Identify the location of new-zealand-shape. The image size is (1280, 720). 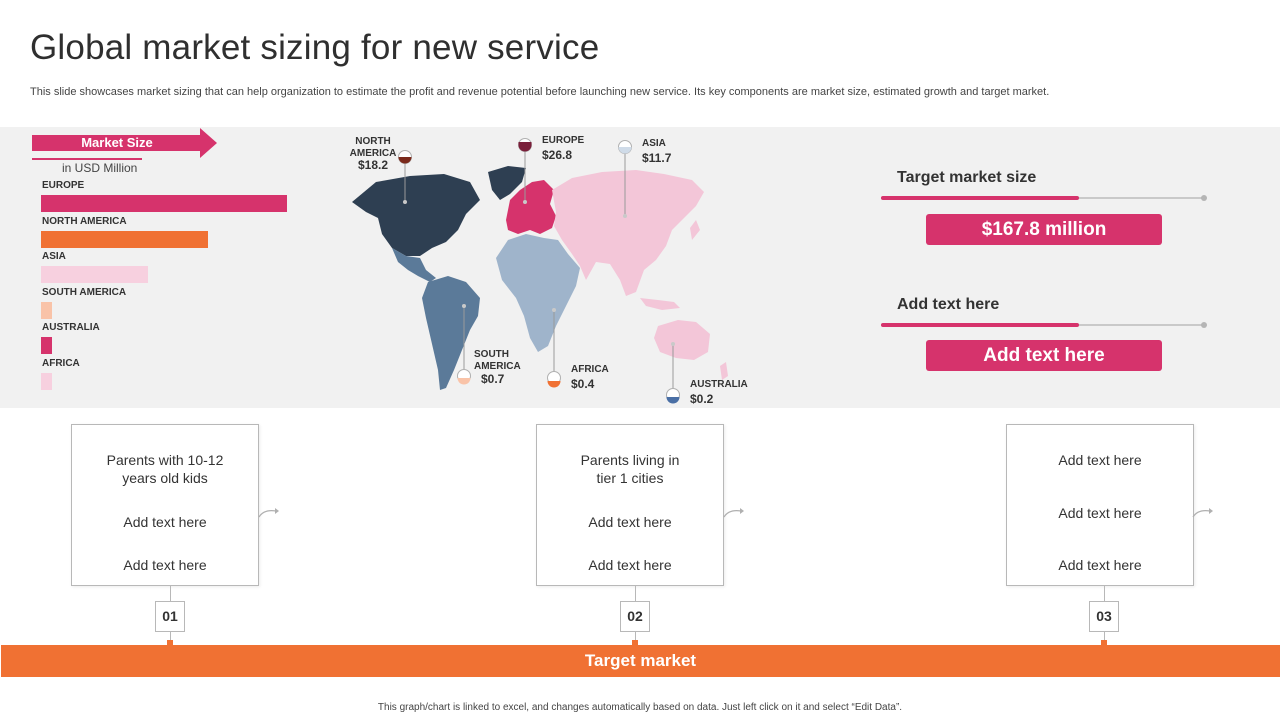
(724, 371).